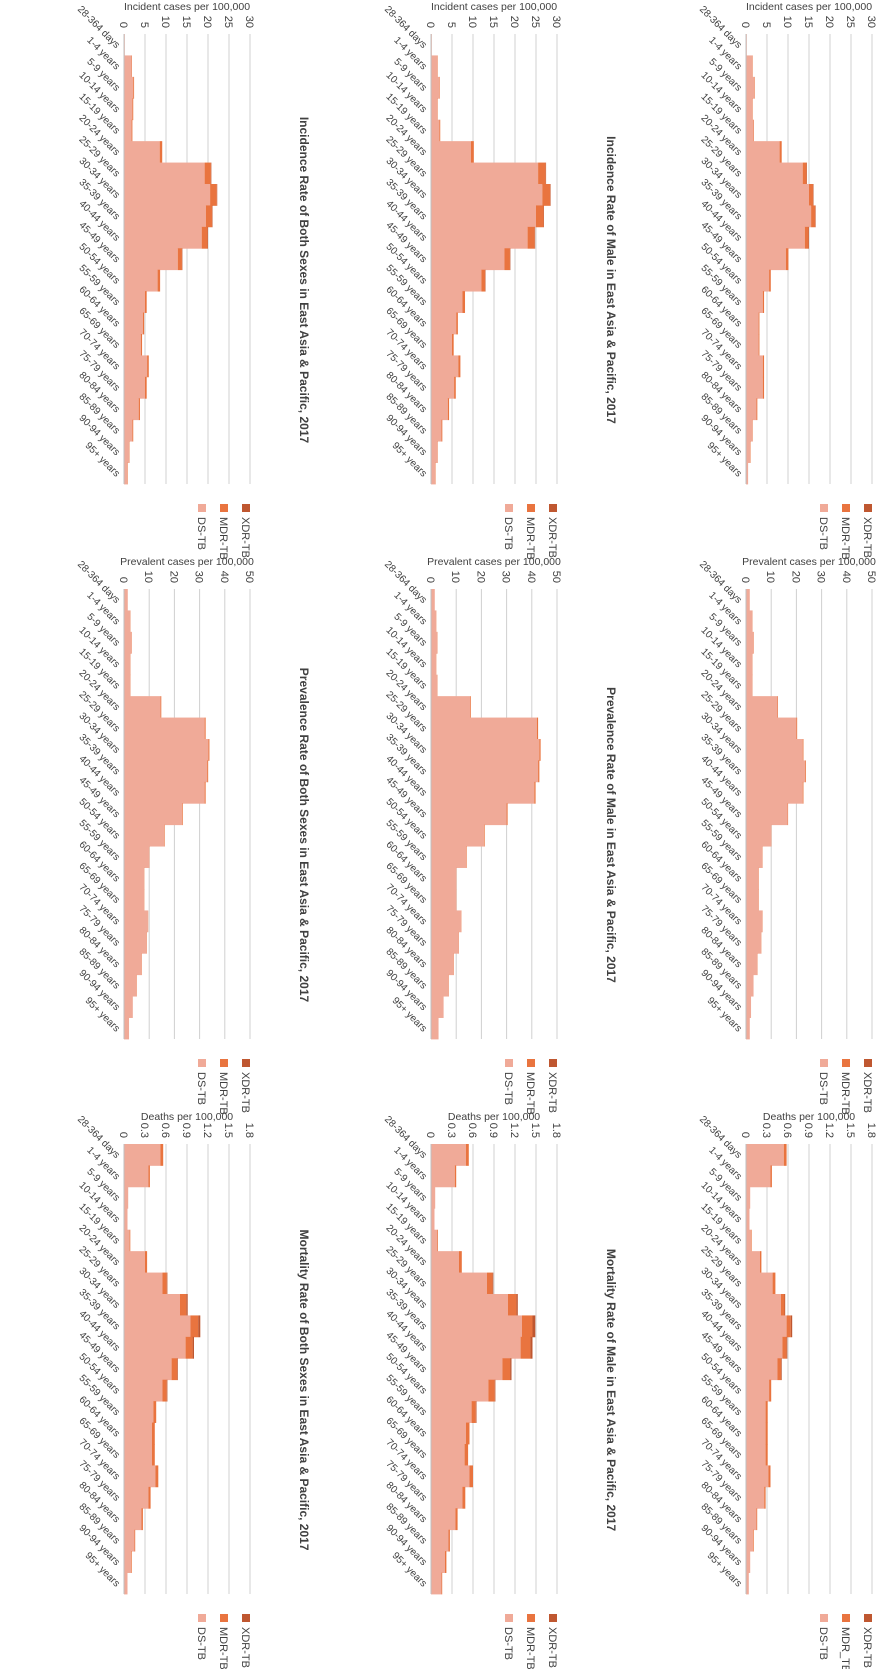 This screenshot has width=887, height=1669. Describe the element at coordinates (787, 1130) in the screenshot. I see `y-tick-label: 0.6` at that location.